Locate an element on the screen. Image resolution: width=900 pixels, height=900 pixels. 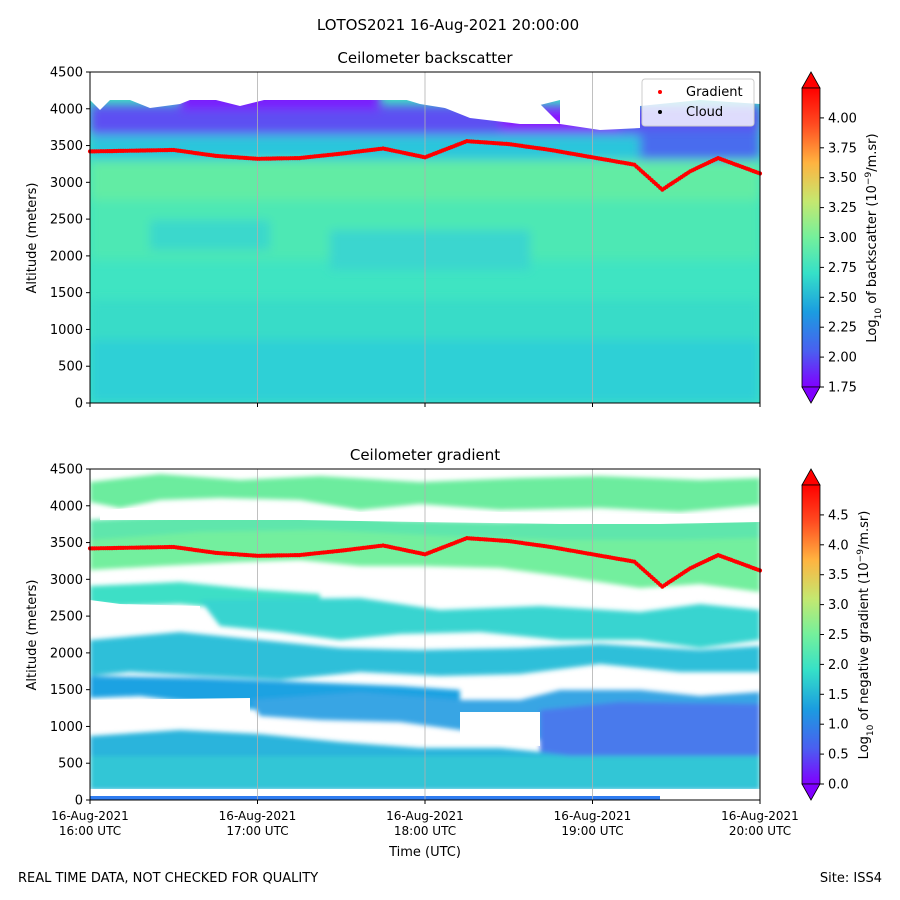
colorbar-tick-label: 2.75 is located at coordinates (842, 268).